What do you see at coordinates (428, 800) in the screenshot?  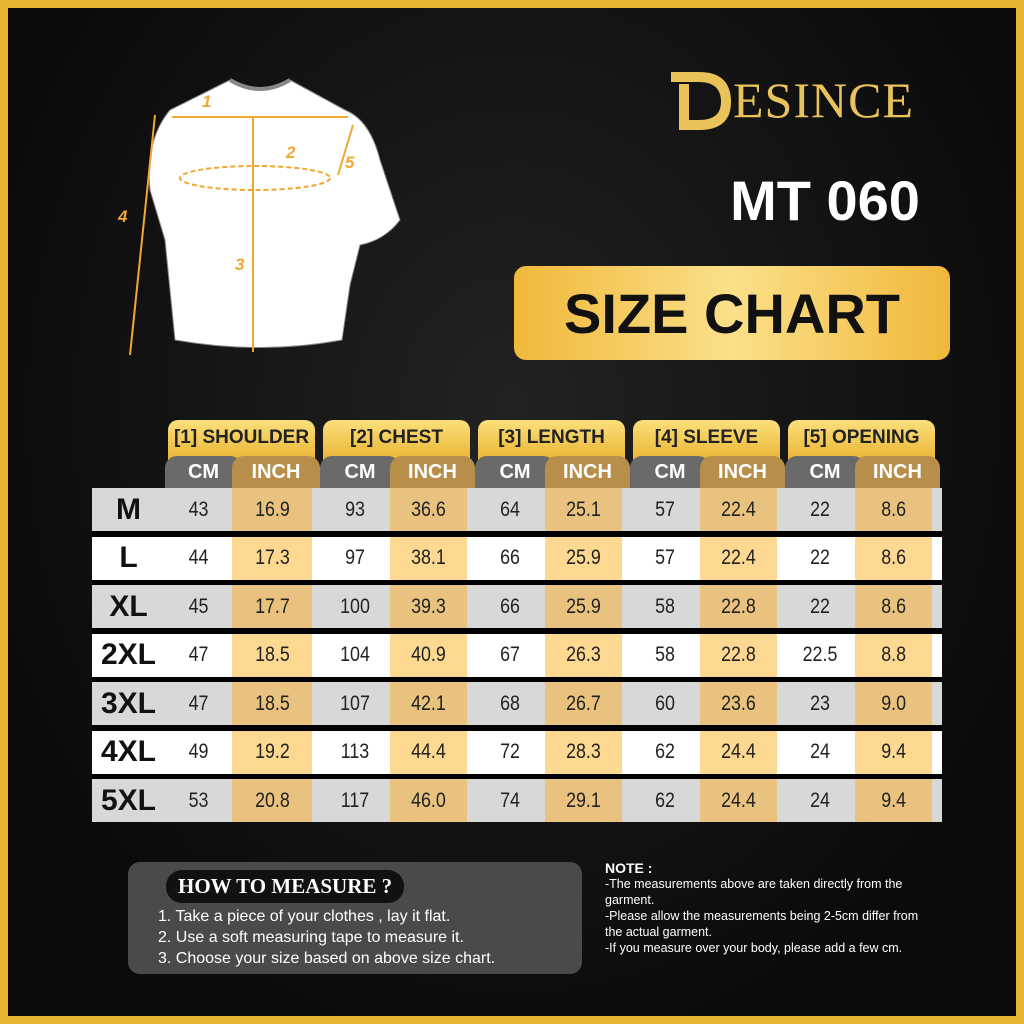 I see `inch-value: 46.0` at bounding box center [428, 800].